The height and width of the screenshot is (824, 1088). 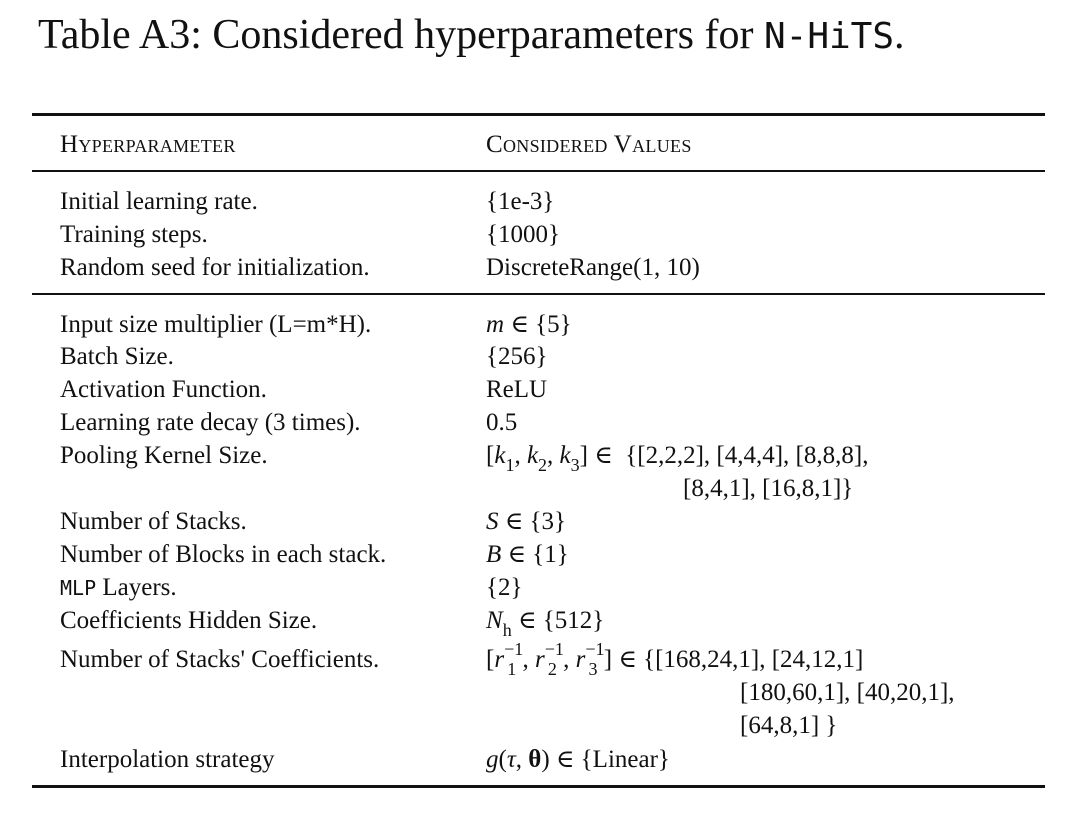 I want to click on value-random-seed: DiscreteRange(1, 10), so click(x=593, y=267).